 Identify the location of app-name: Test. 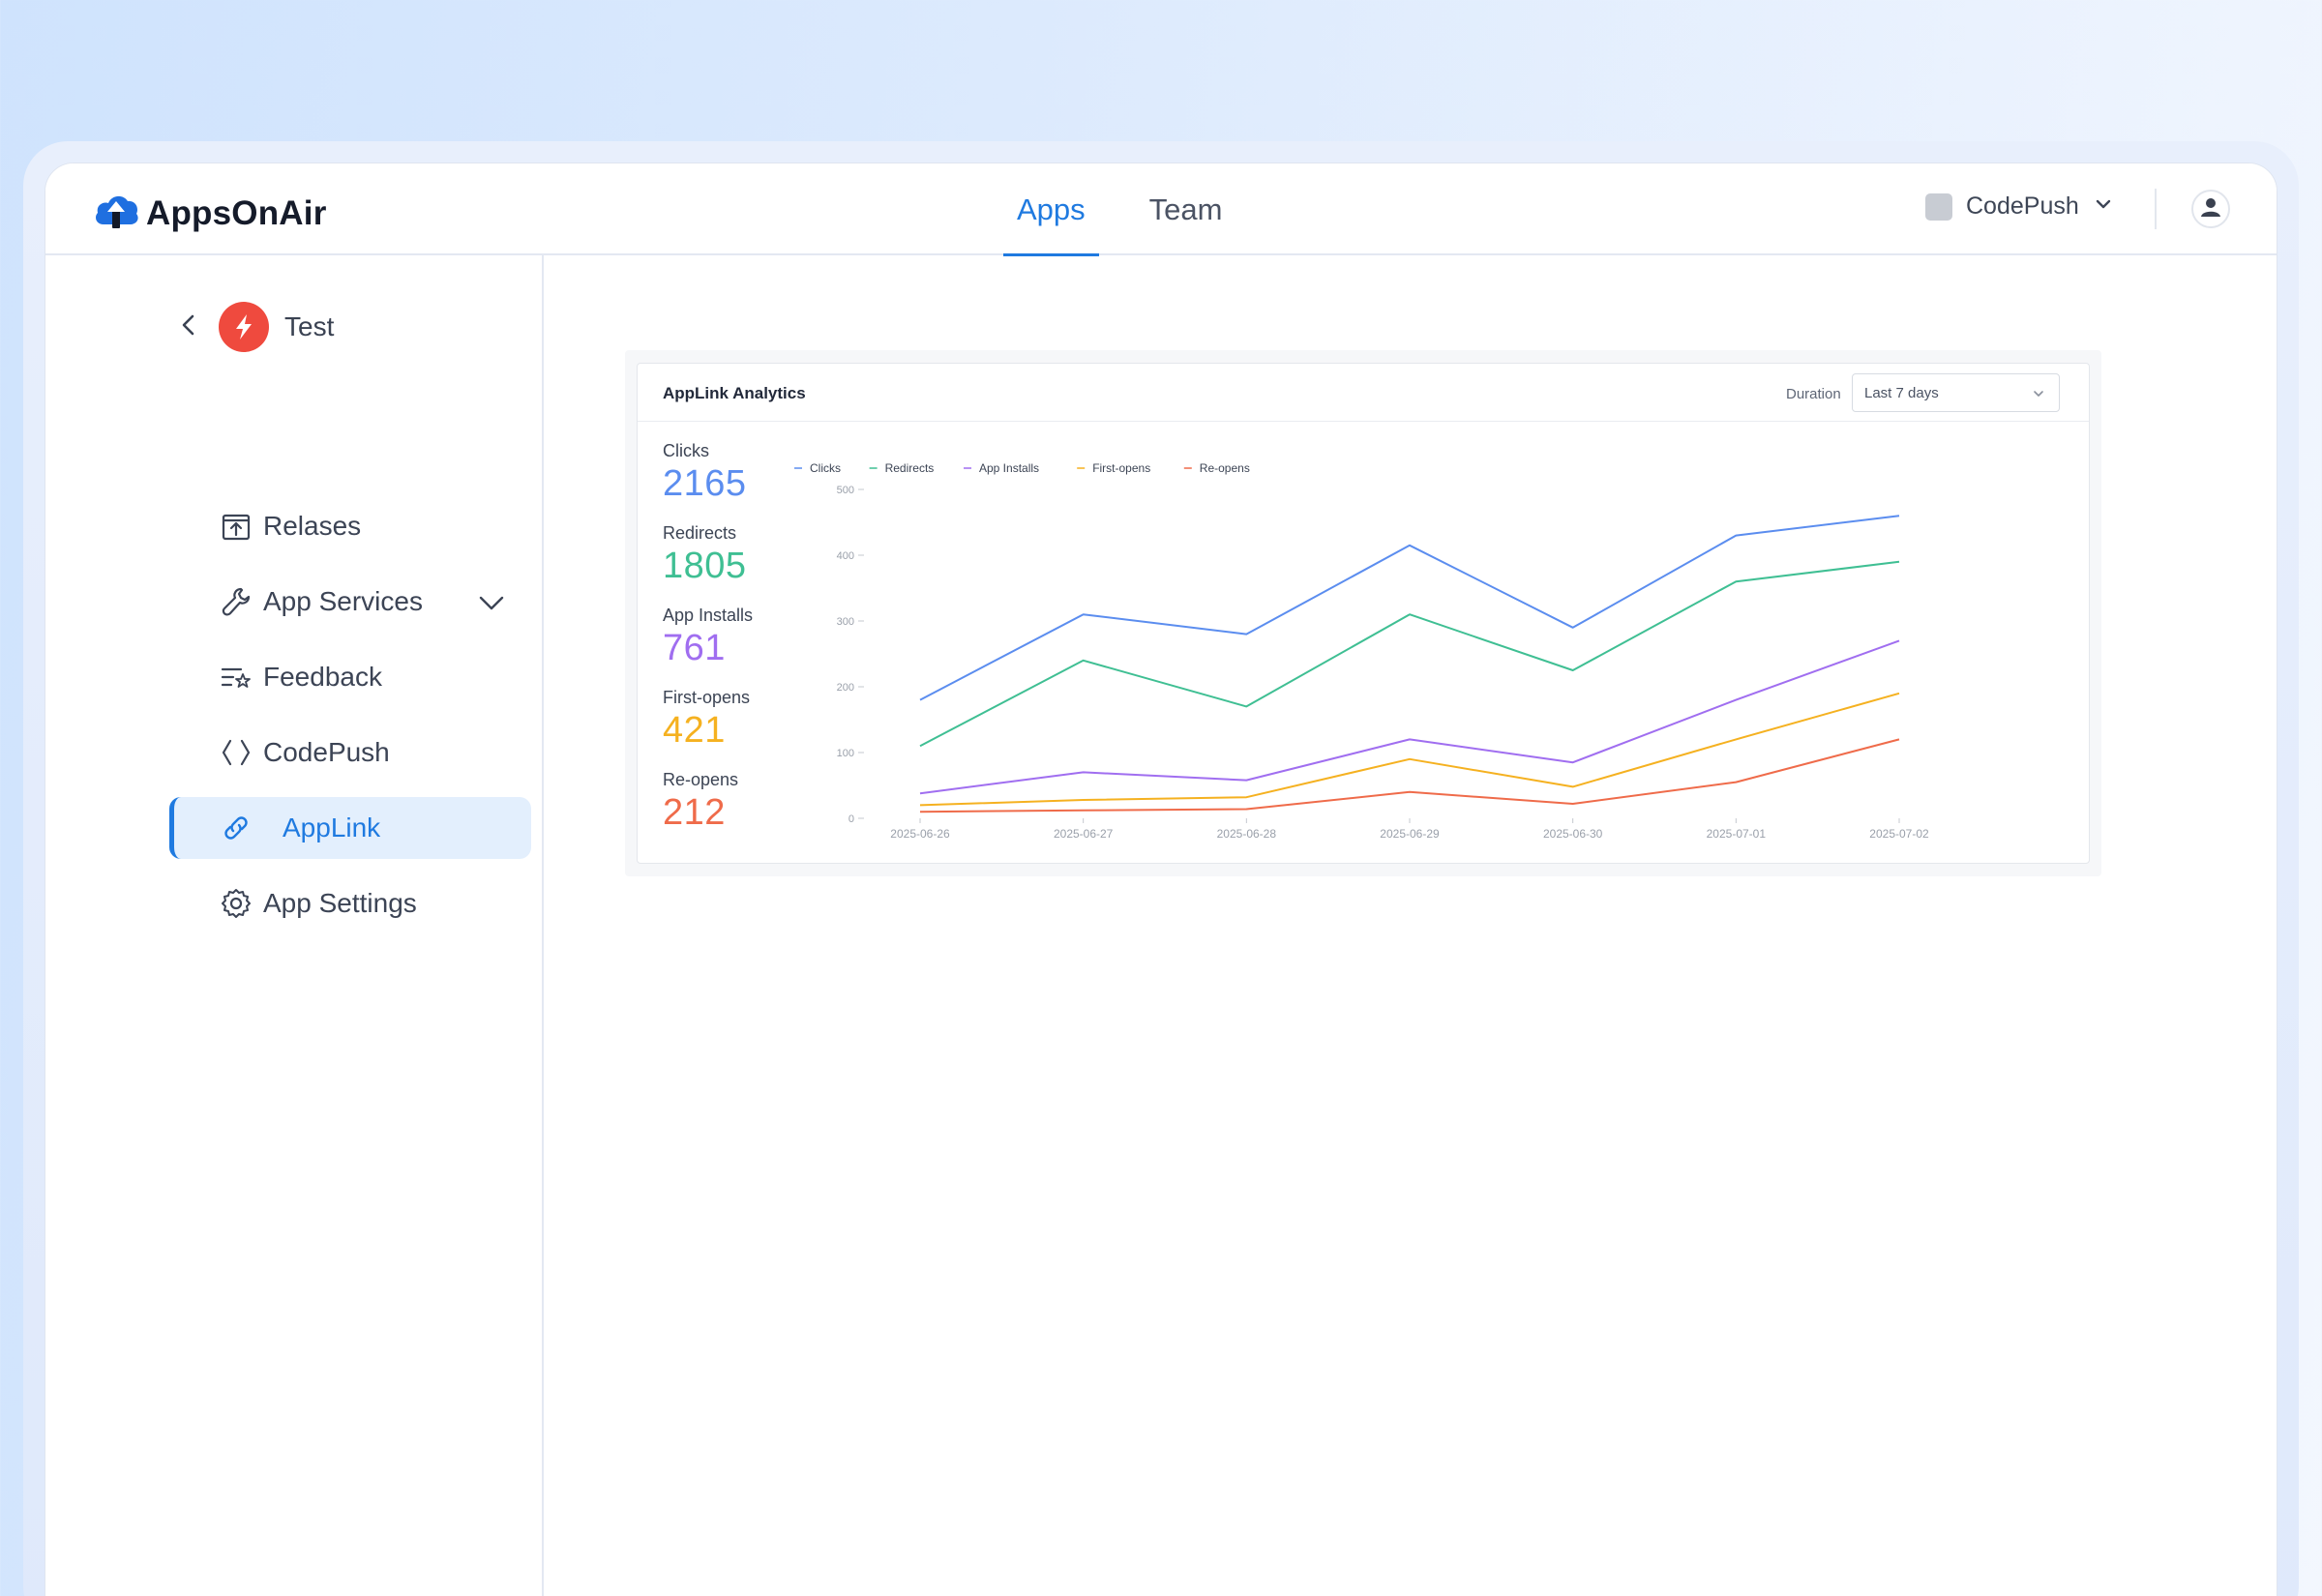
(309, 326).